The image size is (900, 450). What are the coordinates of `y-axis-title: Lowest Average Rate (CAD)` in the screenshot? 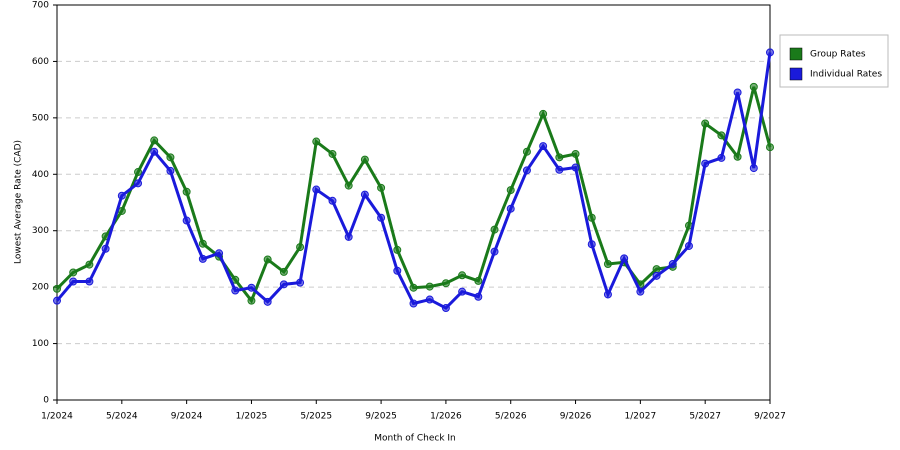 It's located at (19, 202).